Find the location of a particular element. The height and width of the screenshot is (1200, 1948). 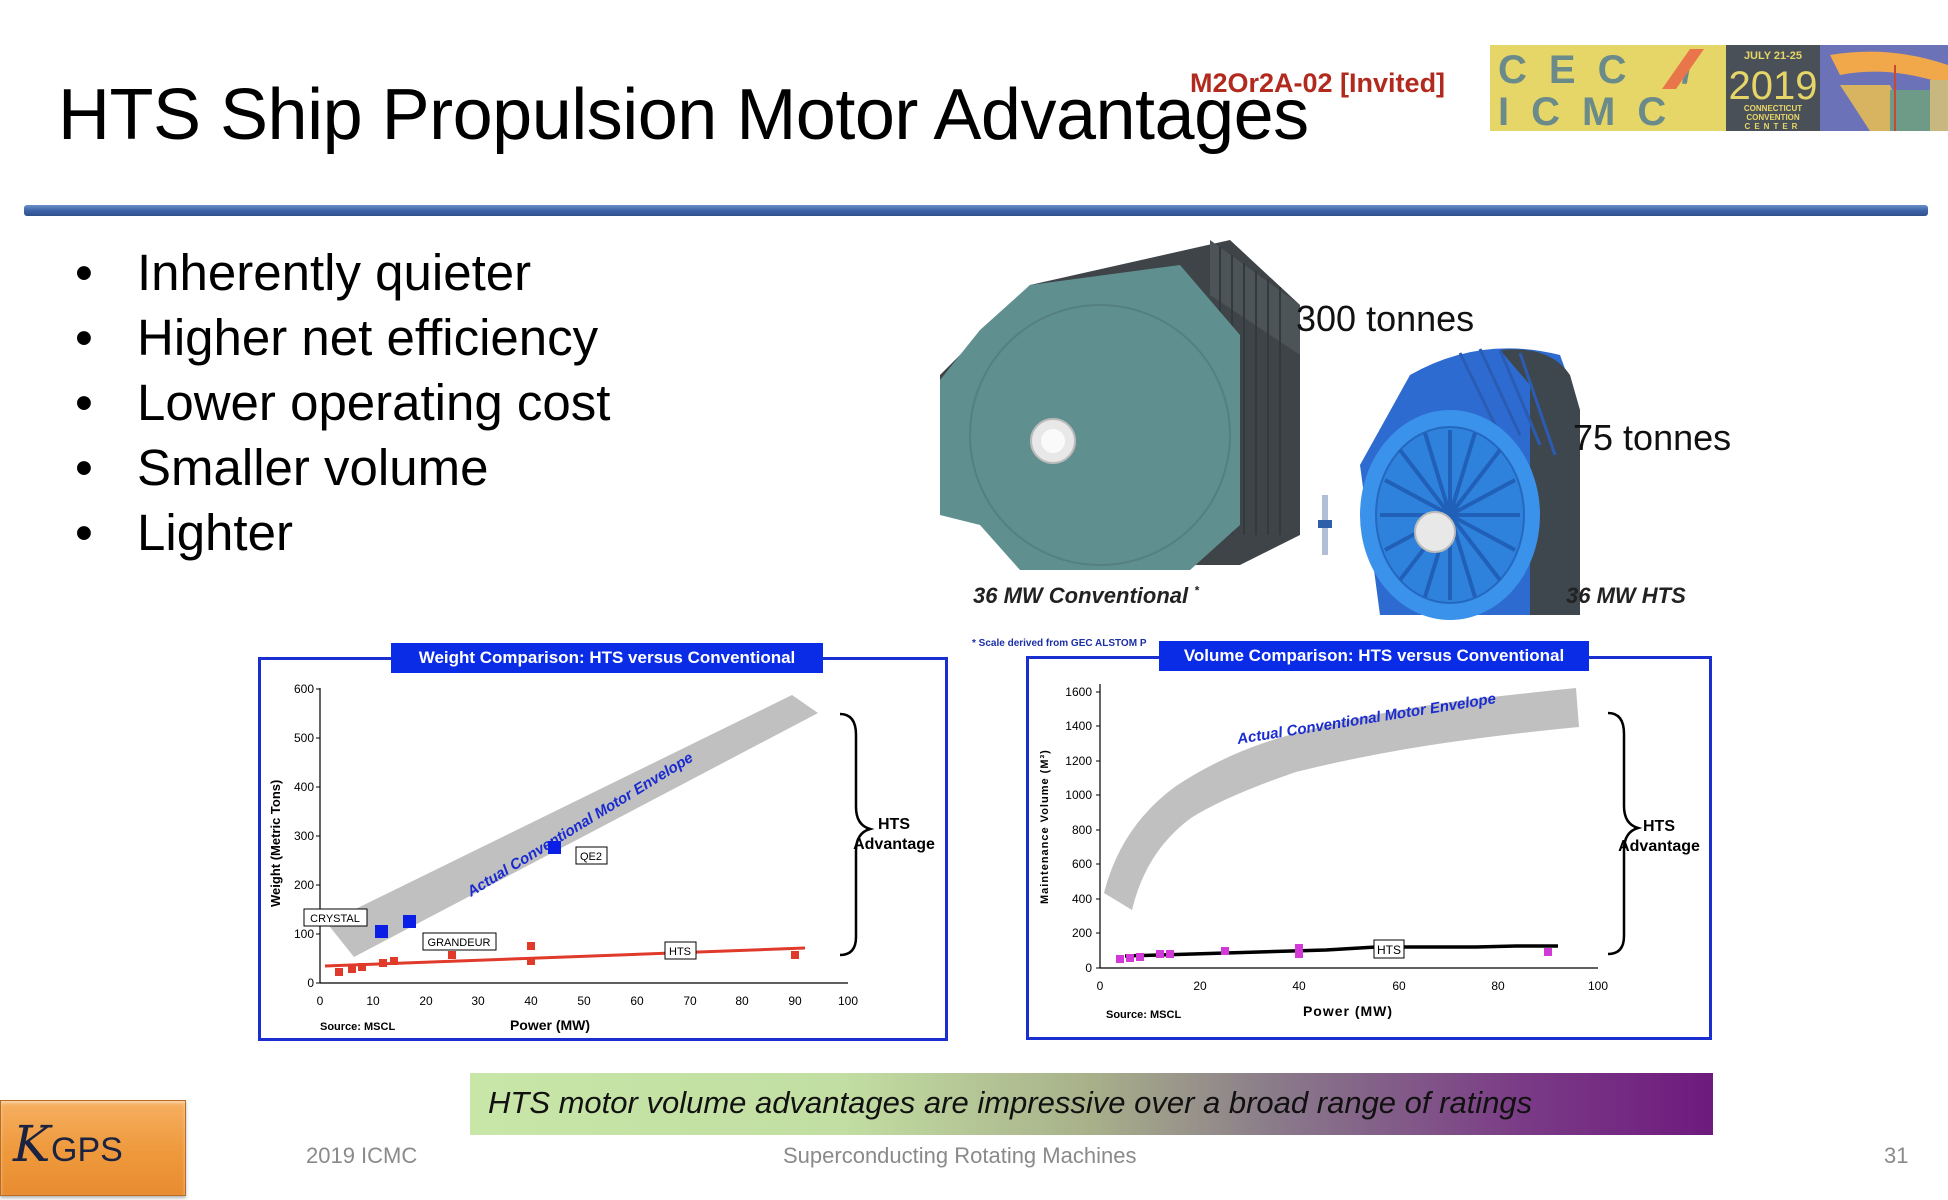

slide-title: HTS Ship Propulsion Motor Advantages is located at coordinates (683, 115).